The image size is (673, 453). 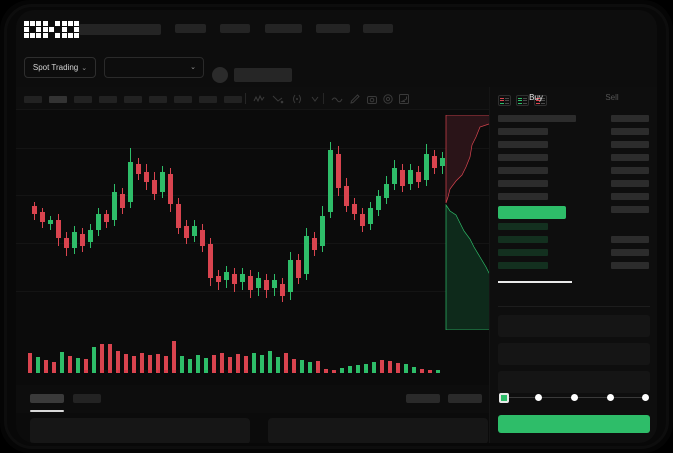 I want to click on total-input, so click(x=574, y=382).